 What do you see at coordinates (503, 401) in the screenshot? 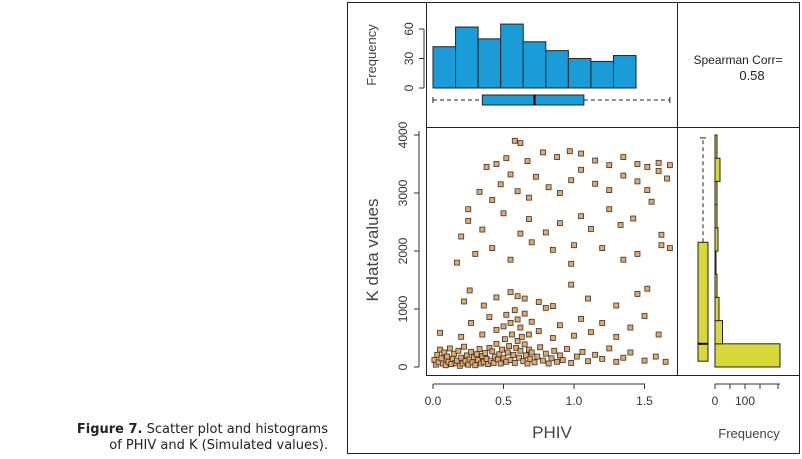
I see `x-tick-label-1: 0.5` at bounding box center [503, 401].